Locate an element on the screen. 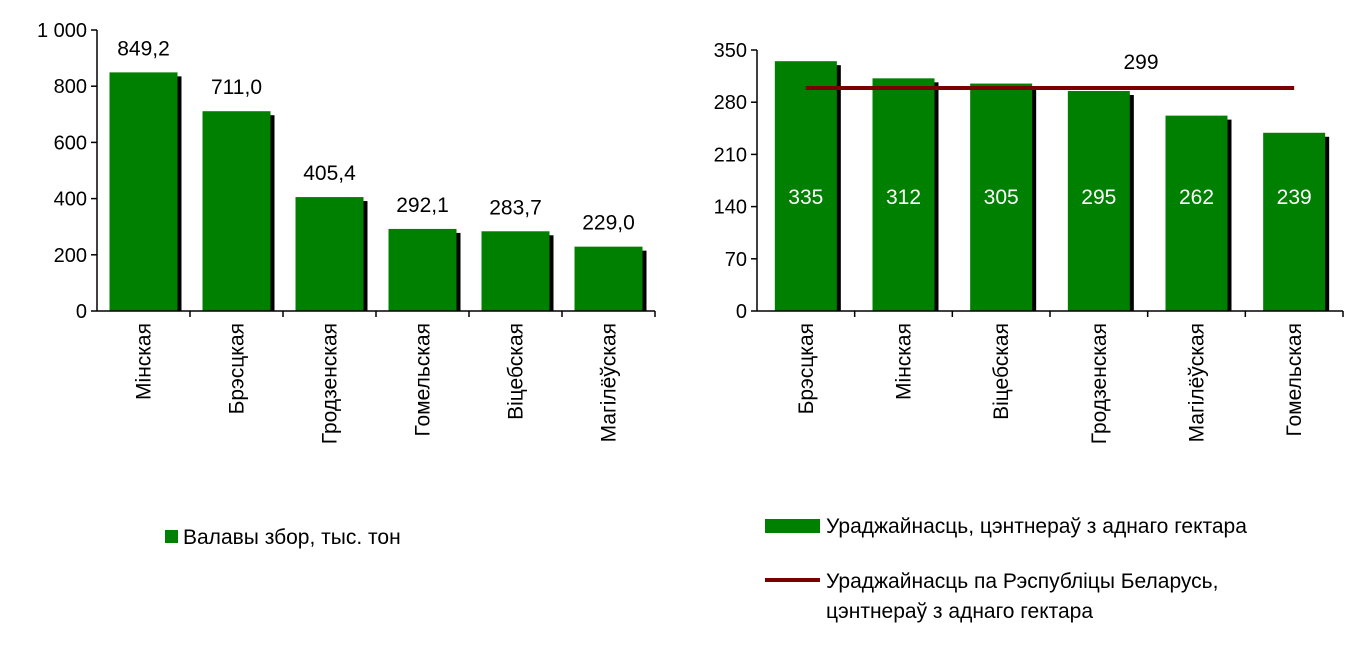  data-label: 283,7 is located at coordinates (515, 207).